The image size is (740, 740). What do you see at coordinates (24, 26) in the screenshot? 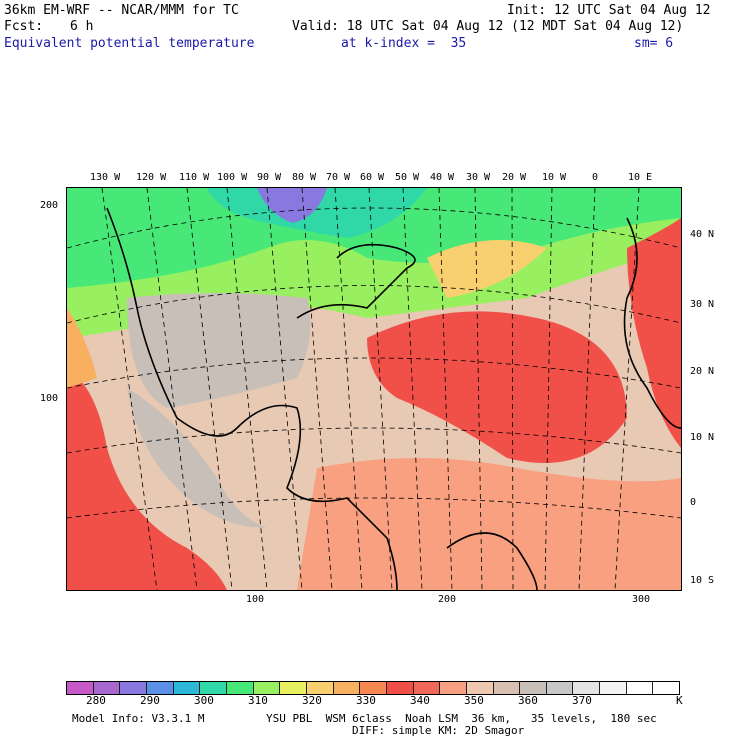
I see `fcst-label: Fcst:` at bounding box center [24, 26].